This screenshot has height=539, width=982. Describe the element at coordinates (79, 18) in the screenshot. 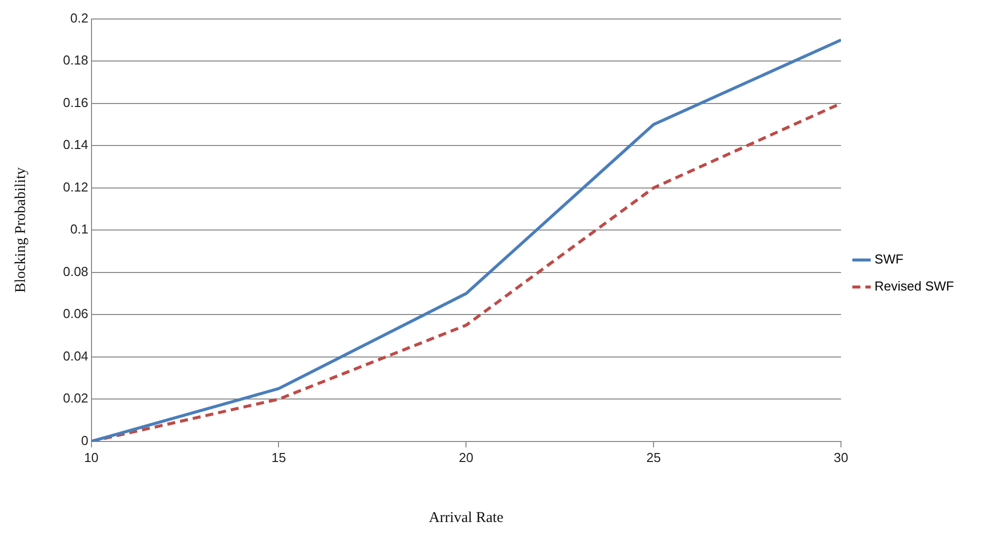

I see `y-tick-label: 0.2` at that location.